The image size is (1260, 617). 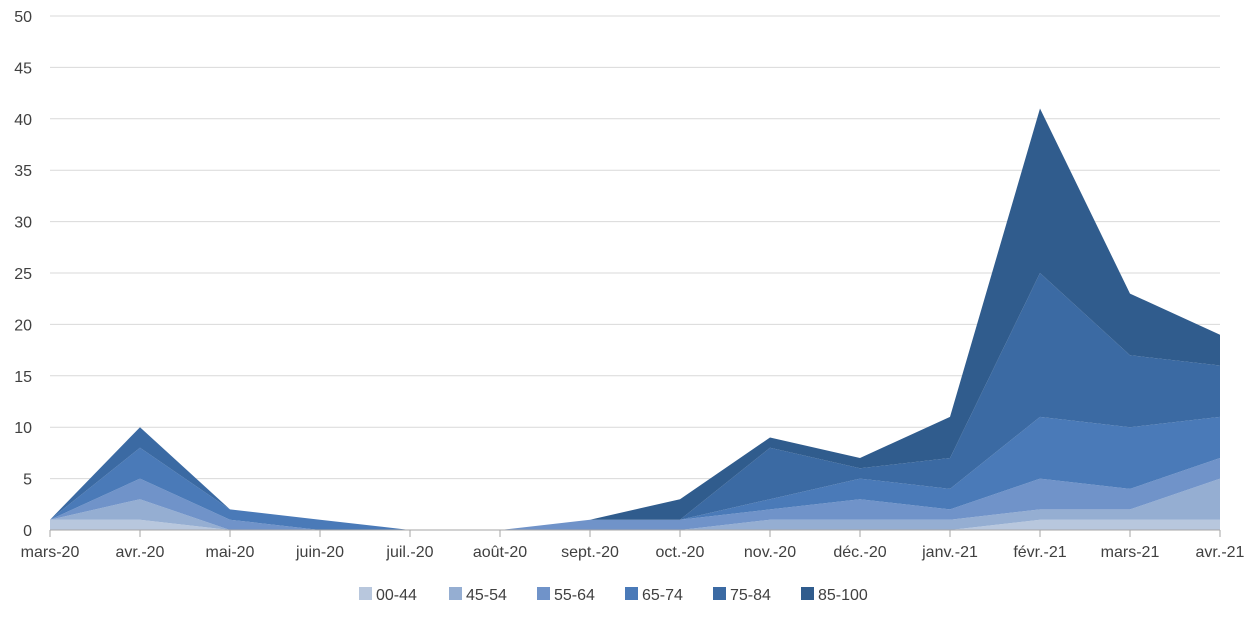 What do you see at coordinates (613, 595) in the screenshot?
I see `legend: 00-44 45-54 55-64 65-74 75-84 85-100` at bounding box center [613, 595].